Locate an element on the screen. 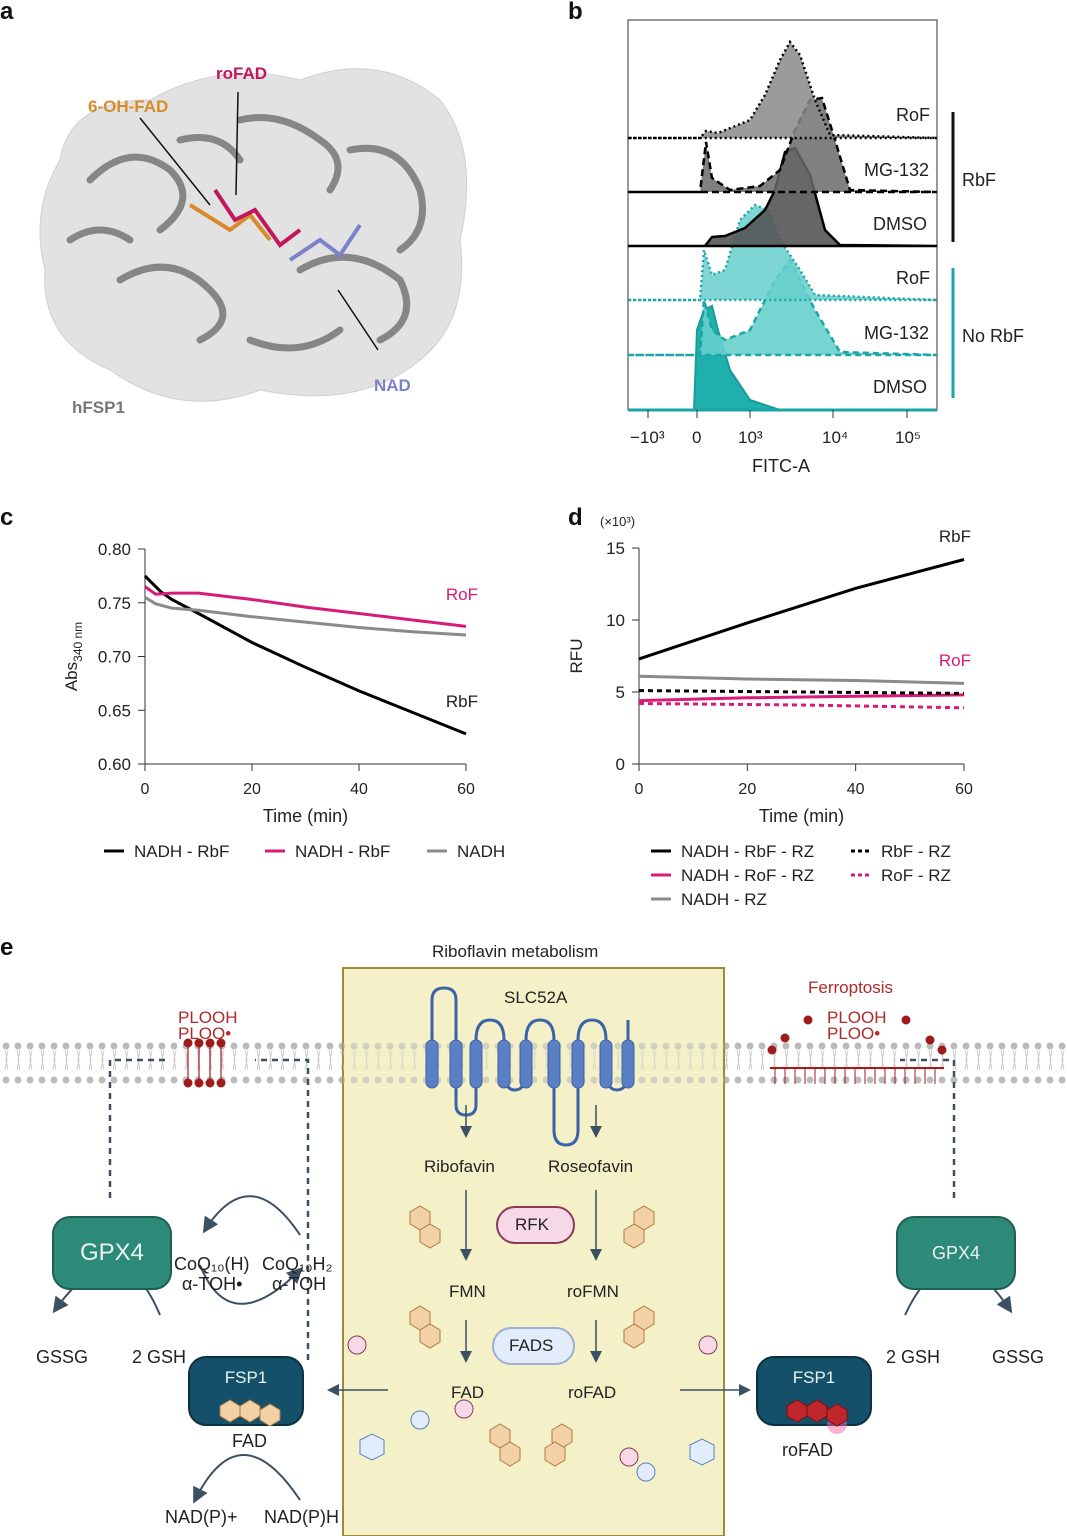 Image resolution: width=1067 pixels, height=1536 pixels. legend-label: RoF - RZ is located at coordinates (916, 875).